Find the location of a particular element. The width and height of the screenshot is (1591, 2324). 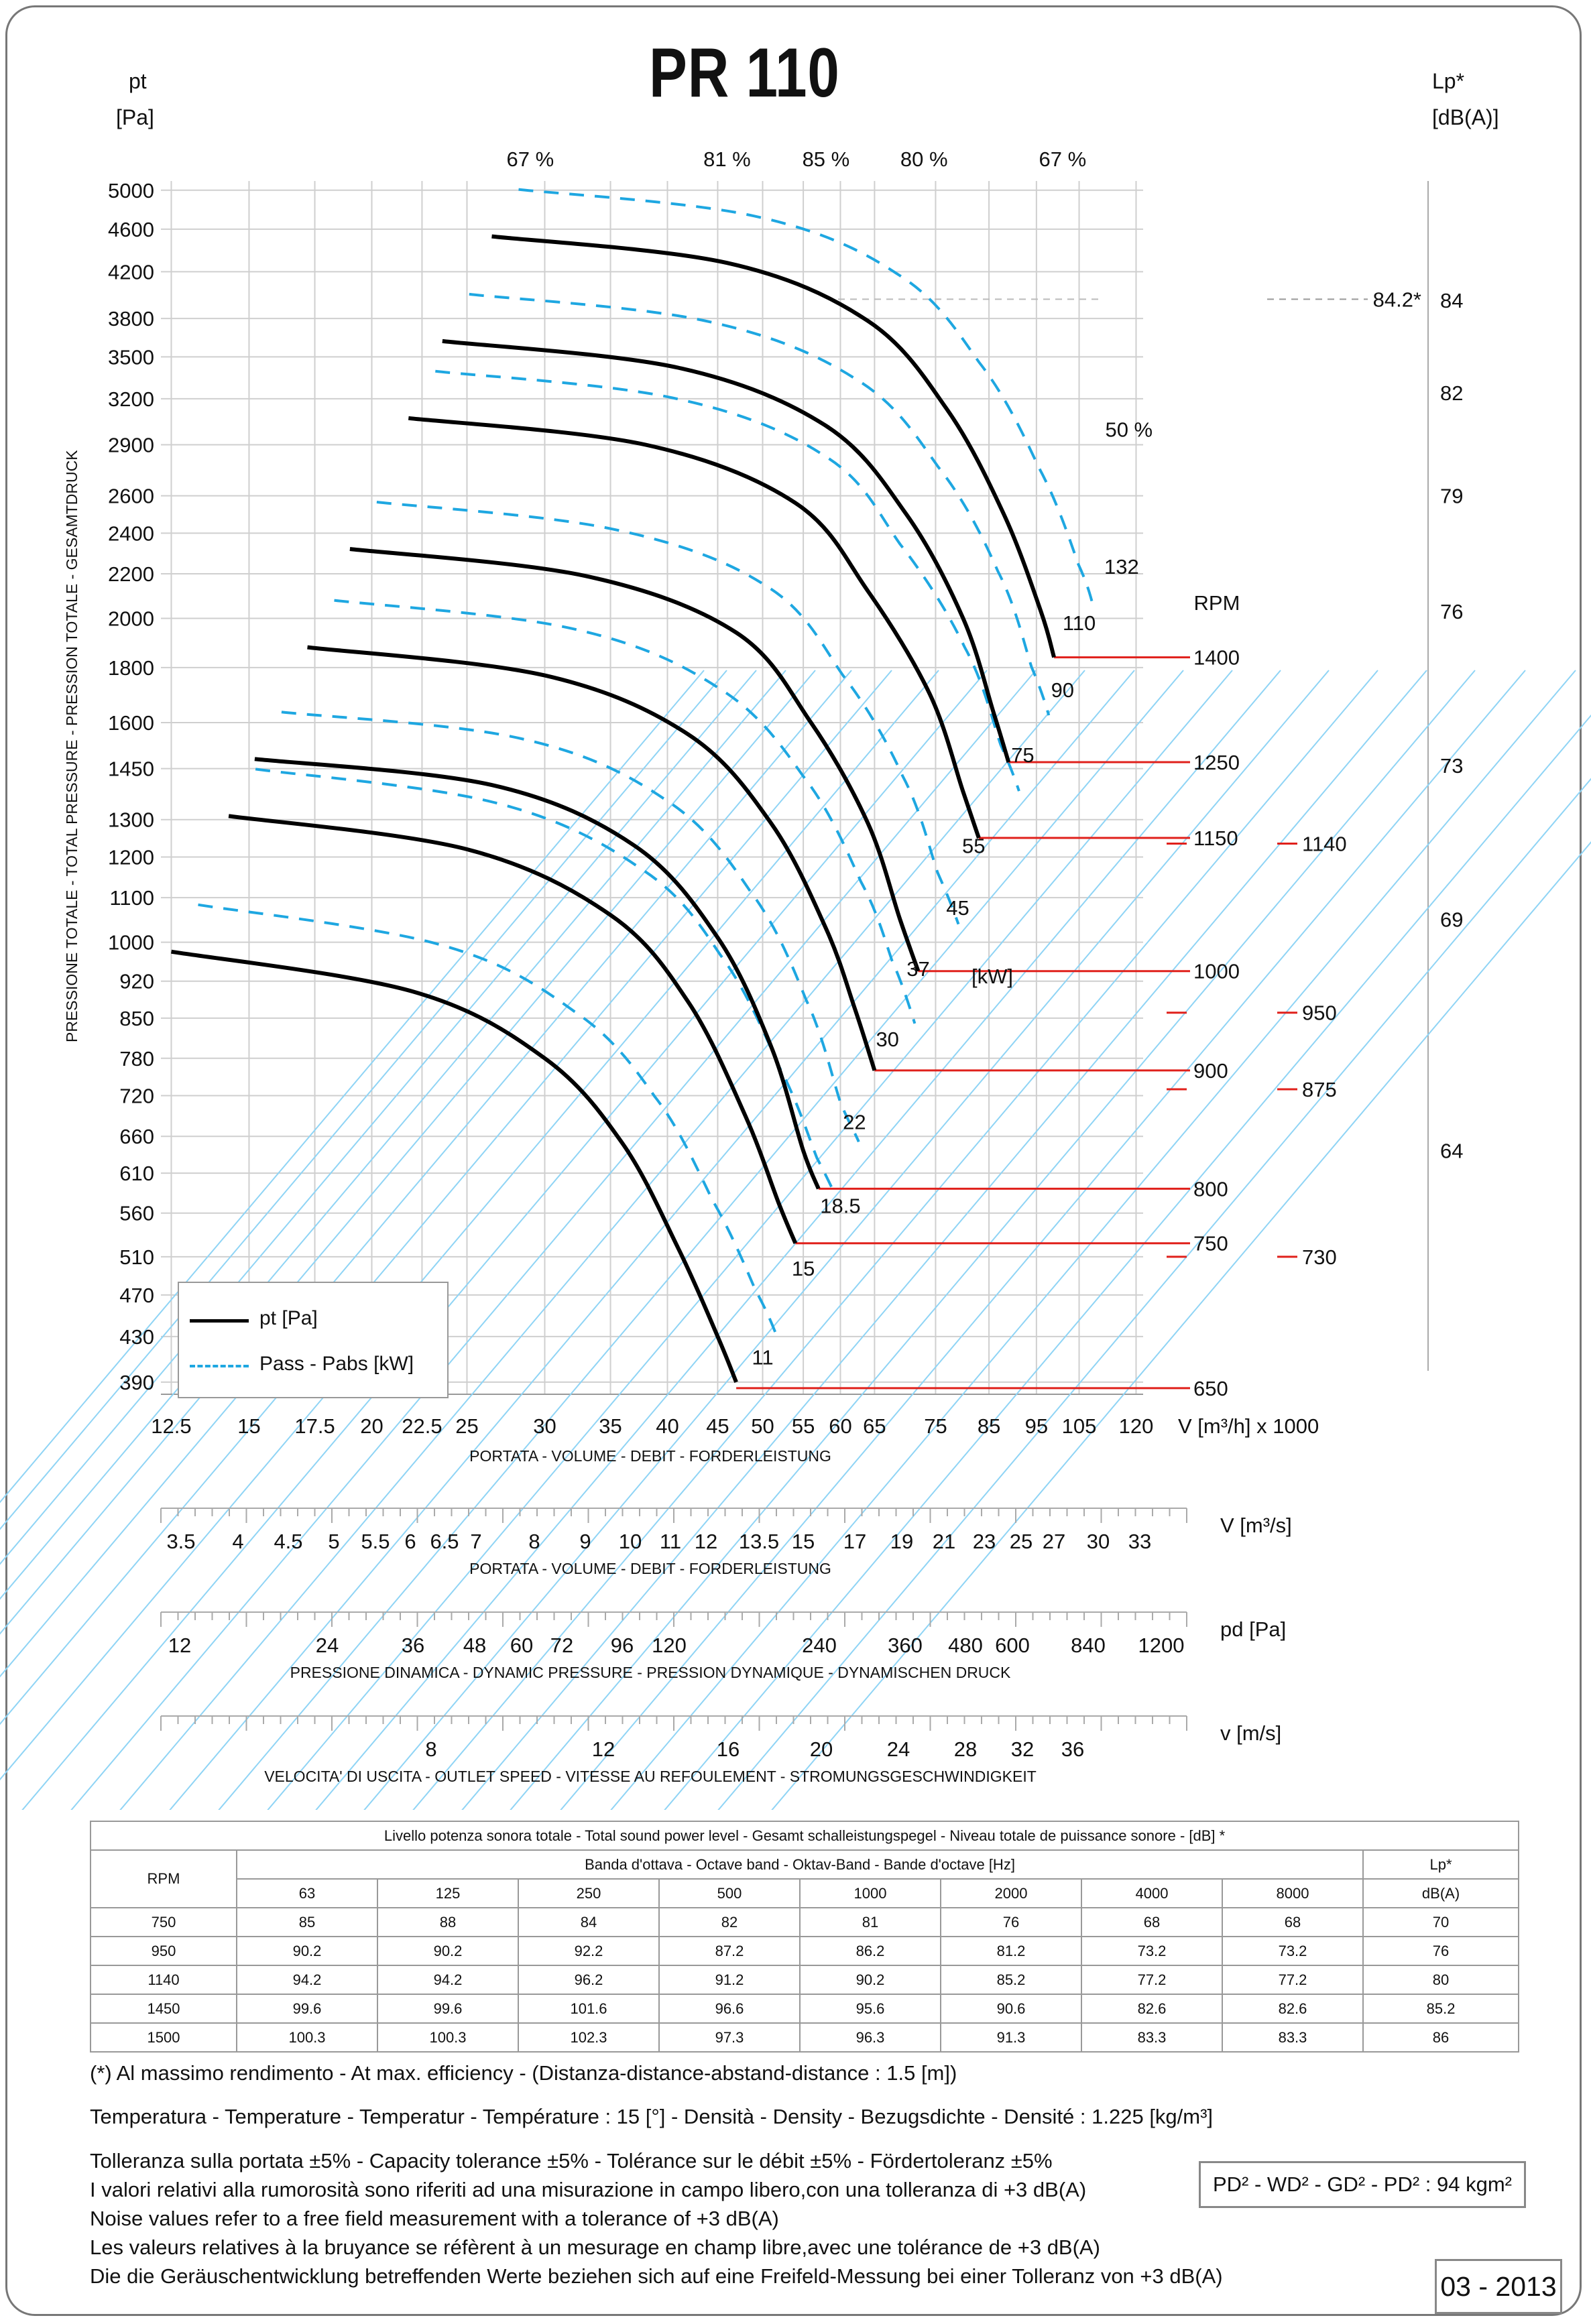

speed-scale-tick-label: 20 is located at coordinates (821, 1749).